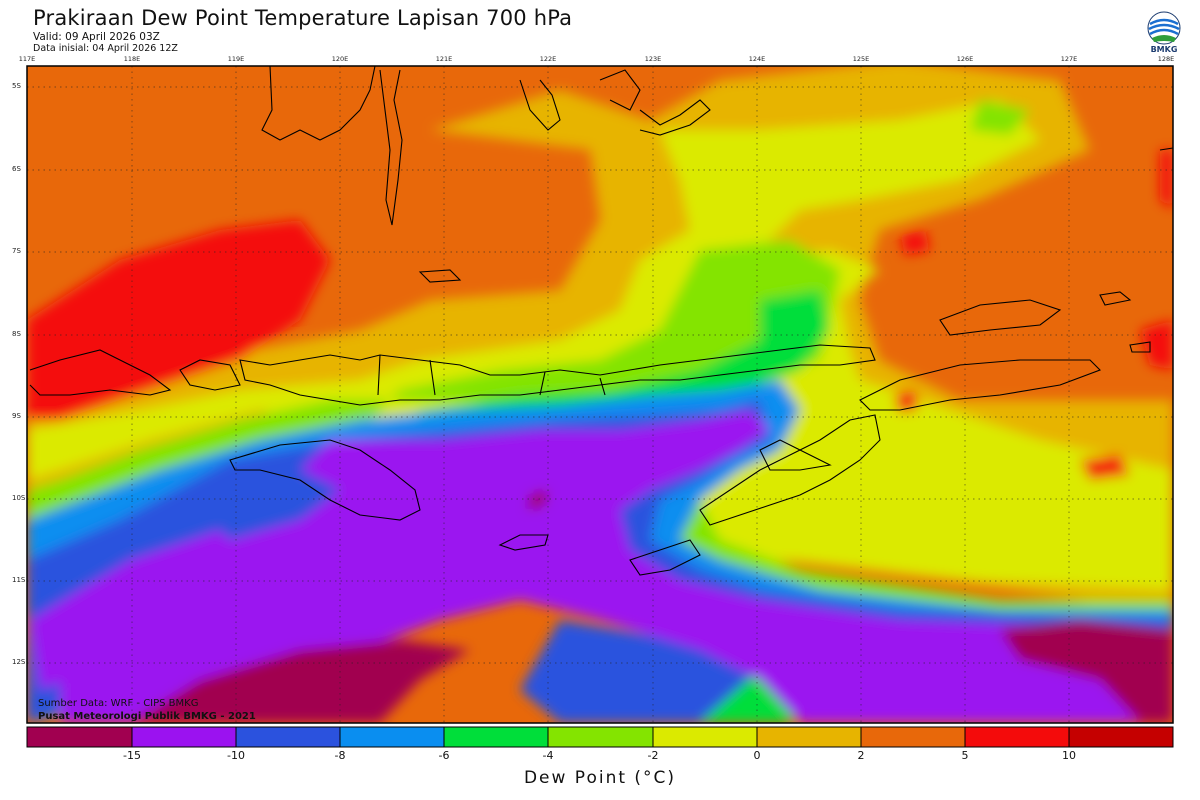 The image size is (1200, 800). What do you see at coordinates (16, 251) in the screenshot?
I see `lat-label: 7S` at bounding box center [16, 251].